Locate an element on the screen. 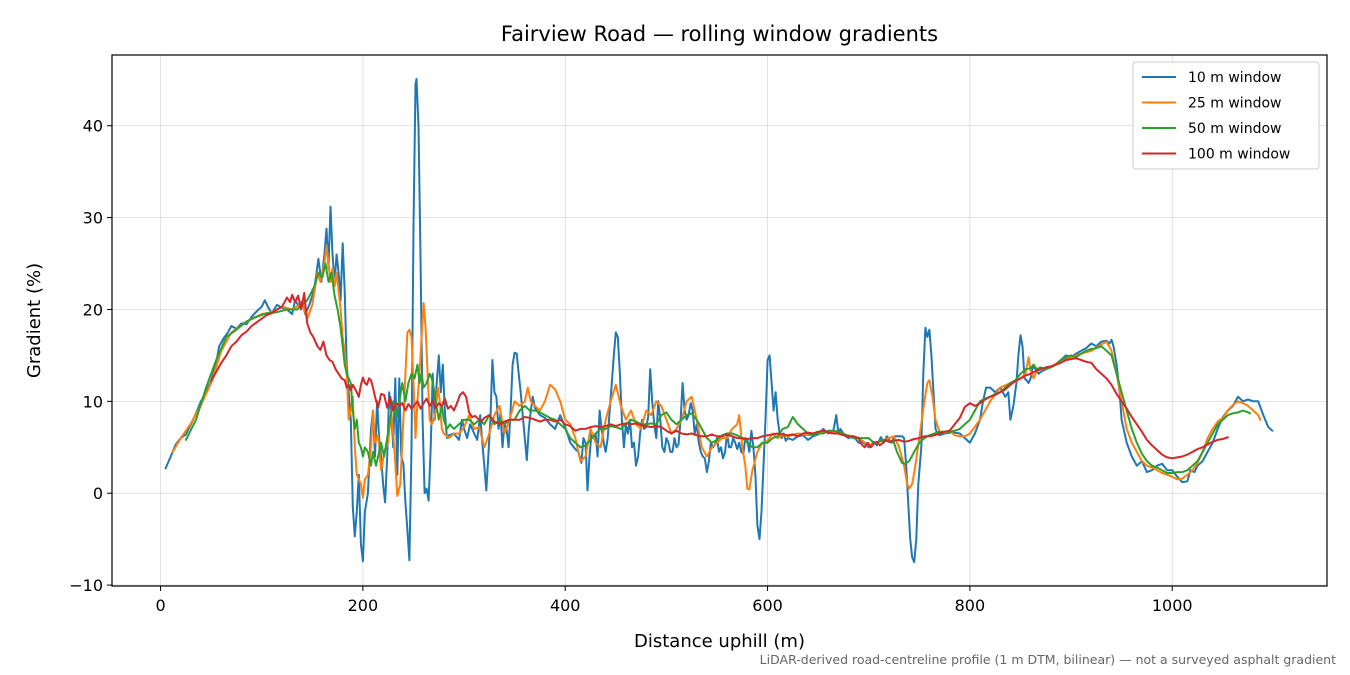 The height and width of the screenshot is (675, 1350). y-tick-label: −10 is located at coordinates (86, 585).